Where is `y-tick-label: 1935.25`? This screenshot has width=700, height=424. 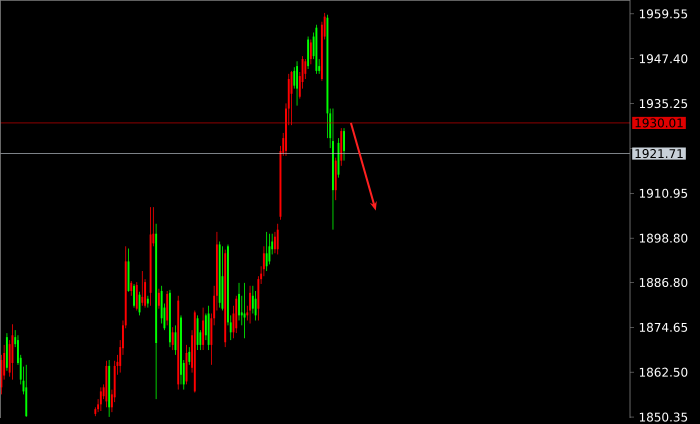
y-tick-label: 1935.25 is located at coordinates (664, 103).